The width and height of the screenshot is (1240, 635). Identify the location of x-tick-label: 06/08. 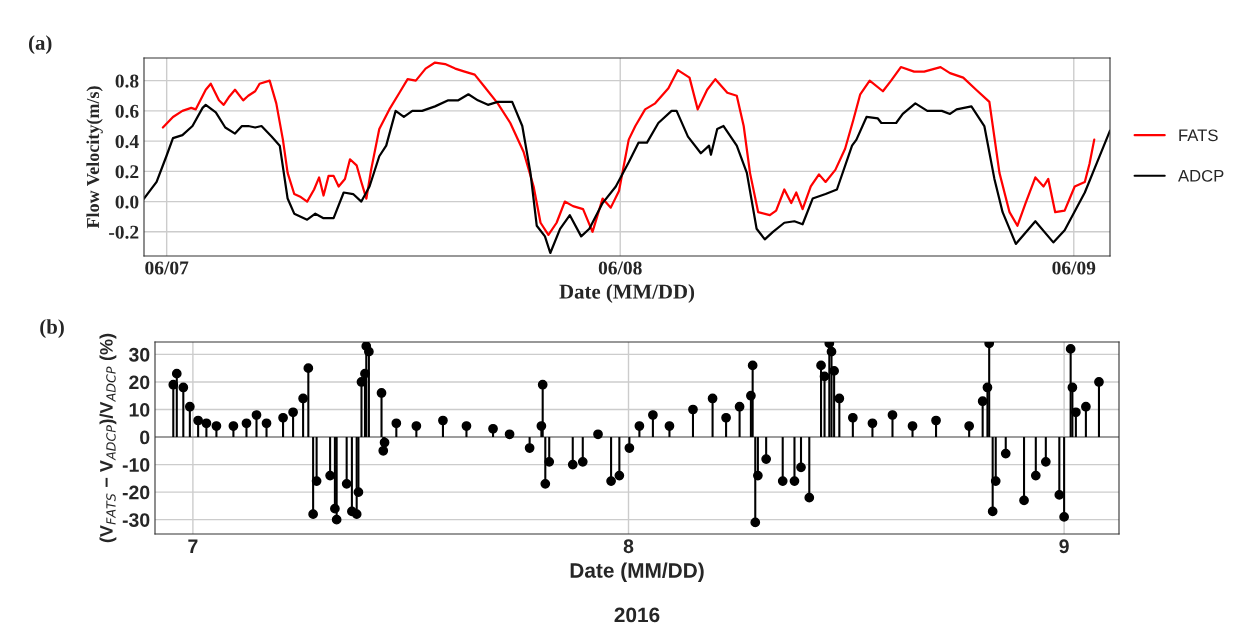
(620, 268).